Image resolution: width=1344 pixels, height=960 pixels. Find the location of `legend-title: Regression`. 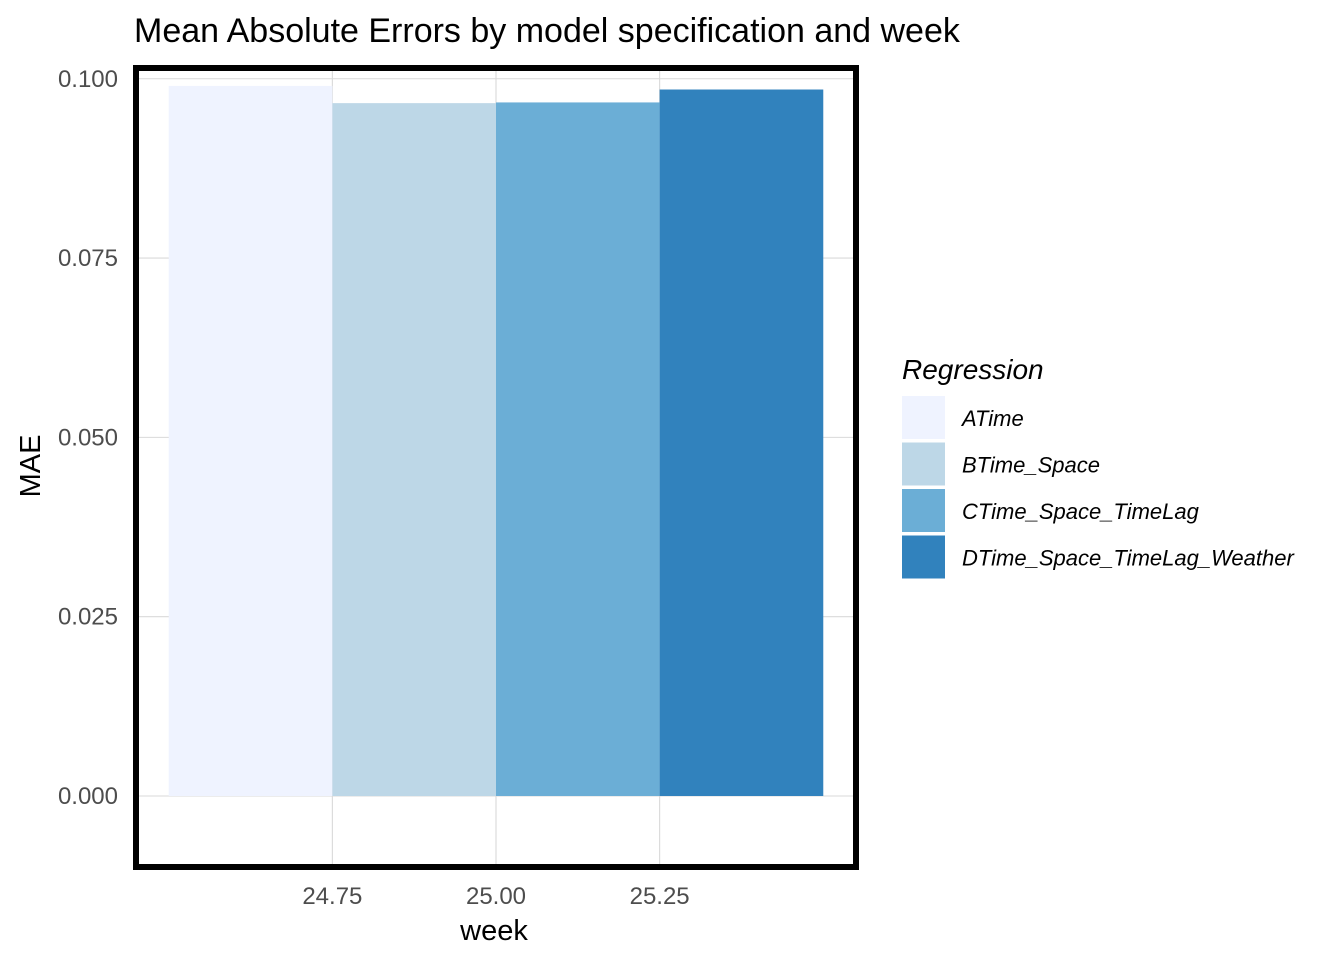

legend-title: Regression is located at coordinates (973, 369).